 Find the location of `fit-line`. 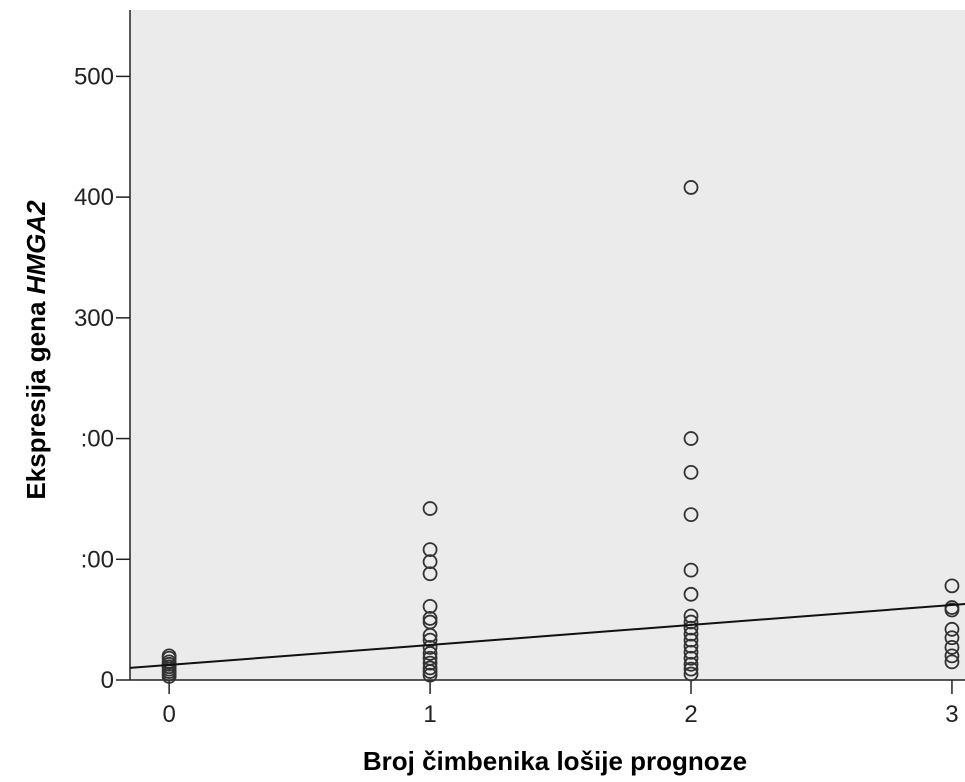

fit-line is located at coordinates (547, 635).